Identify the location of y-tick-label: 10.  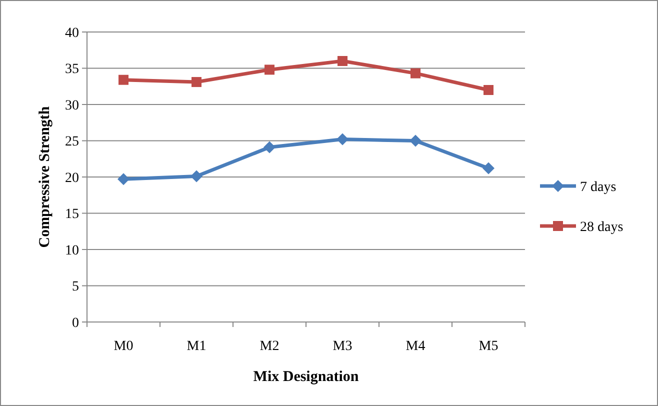
(72, 250).